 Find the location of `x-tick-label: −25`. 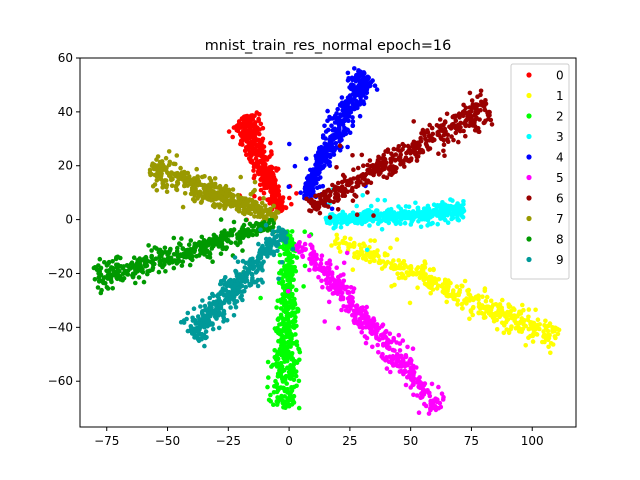

x-tick-label: −25 is located at coordinates (228, 441).